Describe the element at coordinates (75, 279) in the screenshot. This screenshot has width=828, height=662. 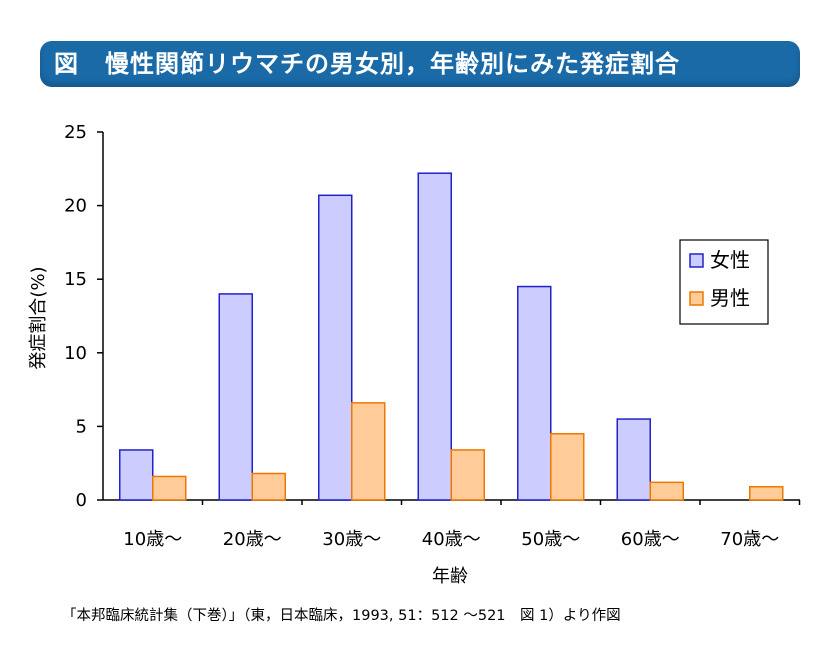
I see `y-tick-label: 15` at that location.